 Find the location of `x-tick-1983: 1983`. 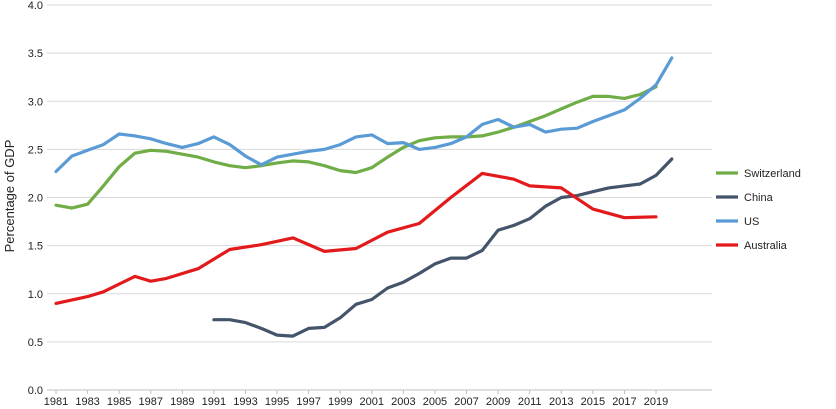

x-tick-1983: 1983 is located at coordinates (87, 402).